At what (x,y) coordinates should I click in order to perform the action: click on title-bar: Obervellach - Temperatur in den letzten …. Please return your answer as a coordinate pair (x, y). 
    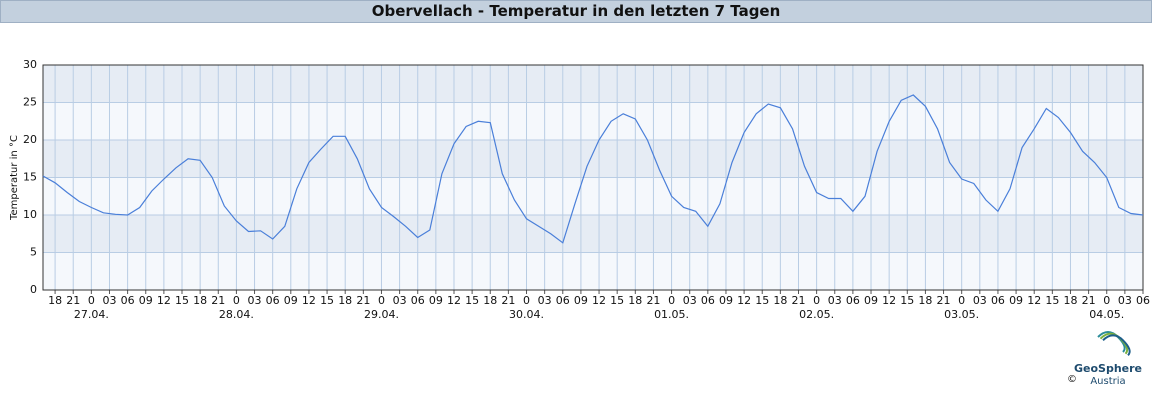
    Looking at the image, I should click on (576, 11).